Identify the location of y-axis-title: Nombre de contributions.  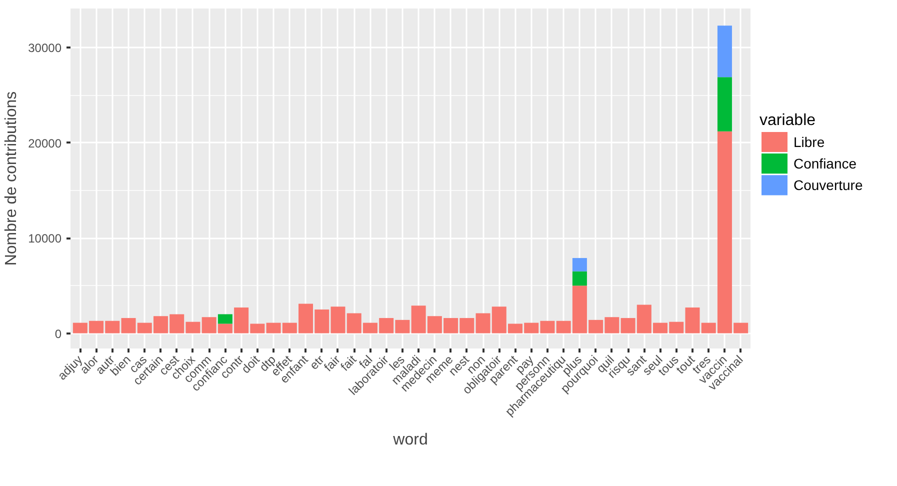
(11, 178).